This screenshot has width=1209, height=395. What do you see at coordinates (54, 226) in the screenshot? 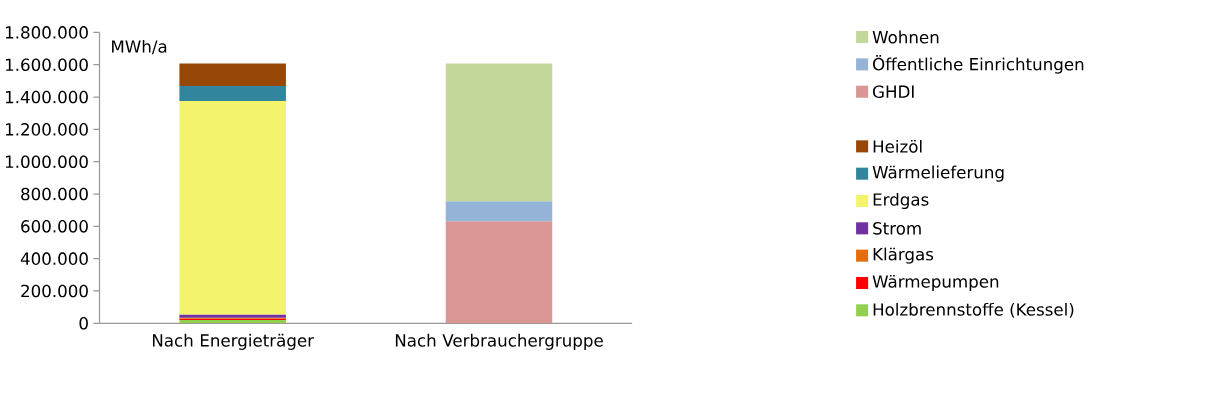
I see `y-tick-label: 600.000` at bounding box center [54, 226].